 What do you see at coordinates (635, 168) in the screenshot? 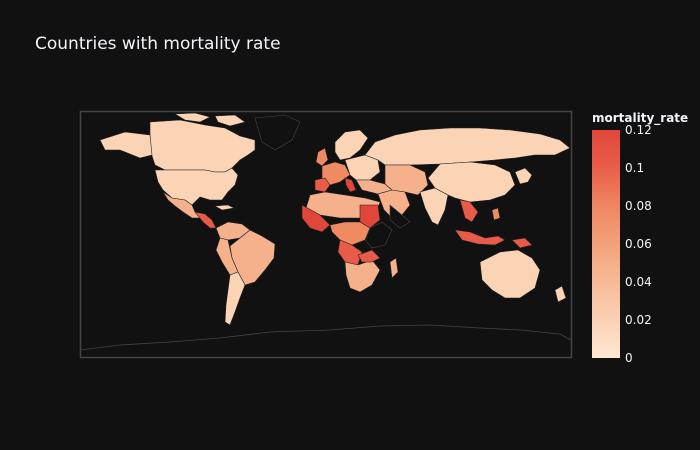
I see `colorbar-tick-label: 0.1` at bounding box center [635, 168].